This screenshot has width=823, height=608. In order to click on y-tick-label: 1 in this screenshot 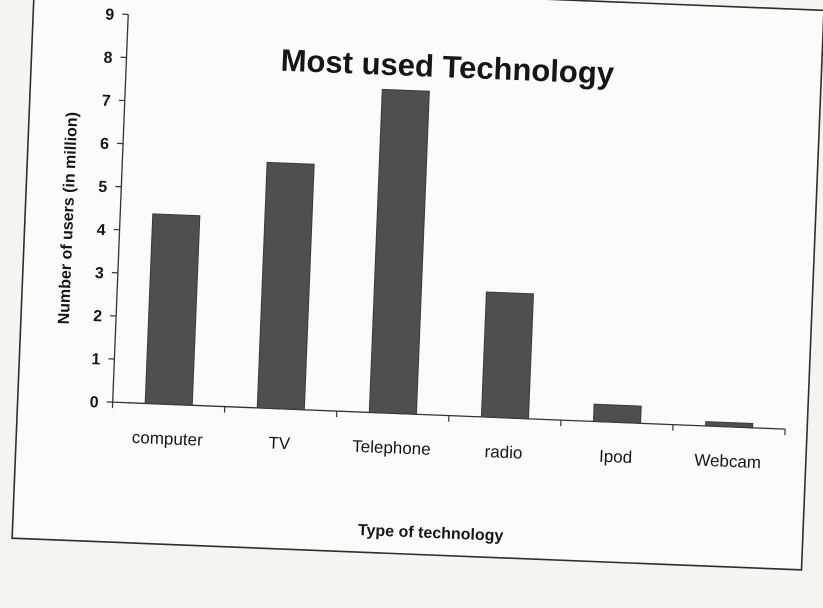, I will do `click(96, 359)`.